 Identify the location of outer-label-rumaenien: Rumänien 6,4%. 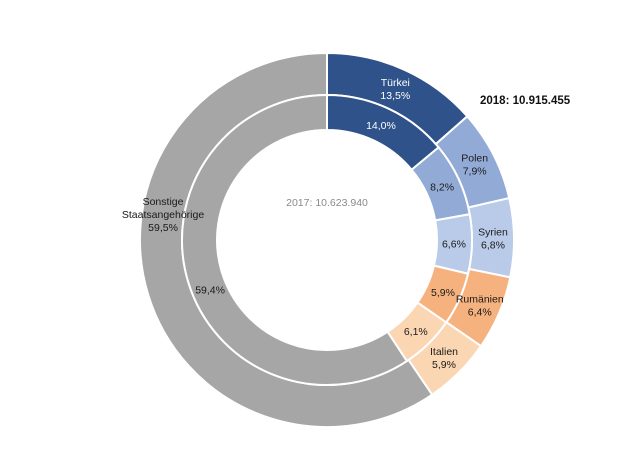
(480, 305).